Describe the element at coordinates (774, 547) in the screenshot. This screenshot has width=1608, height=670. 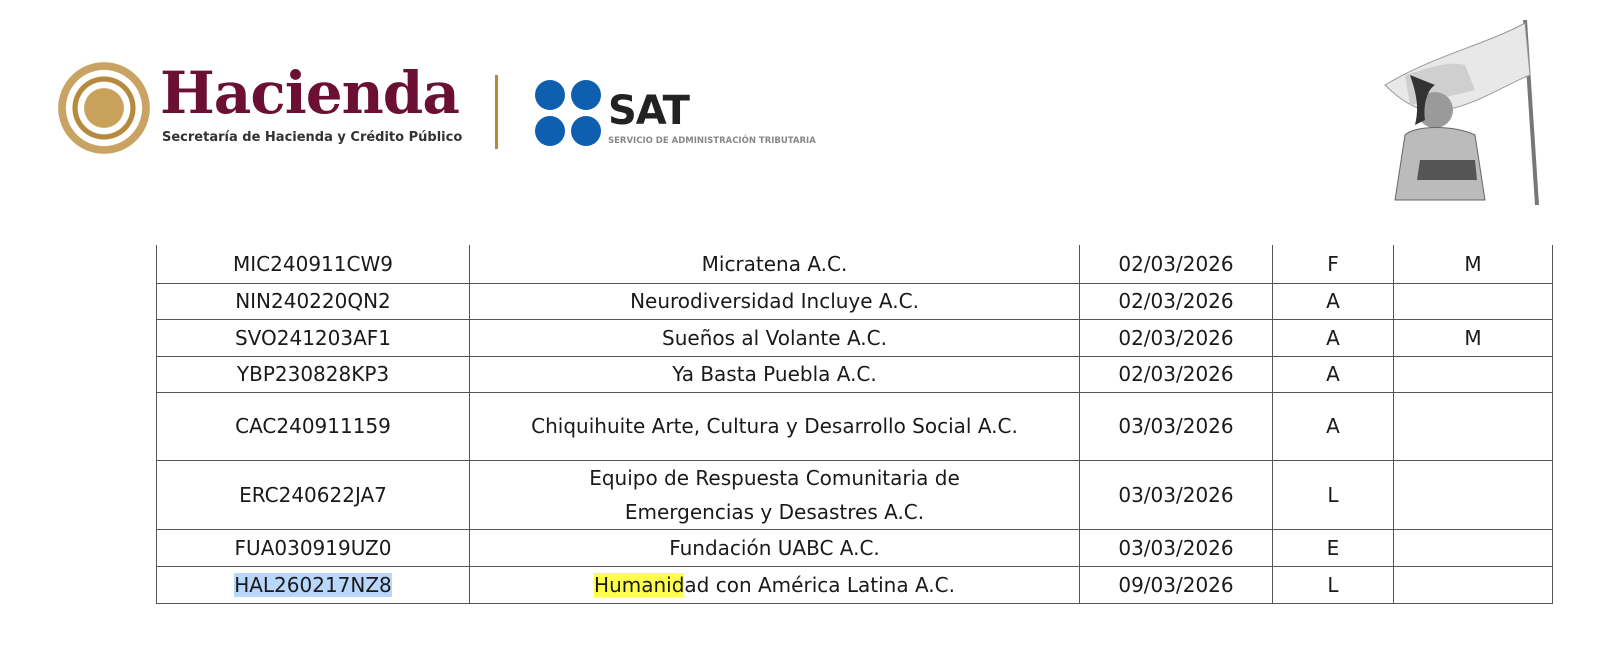
I see `name-cell: Fundación UABC A.C.` at that location.